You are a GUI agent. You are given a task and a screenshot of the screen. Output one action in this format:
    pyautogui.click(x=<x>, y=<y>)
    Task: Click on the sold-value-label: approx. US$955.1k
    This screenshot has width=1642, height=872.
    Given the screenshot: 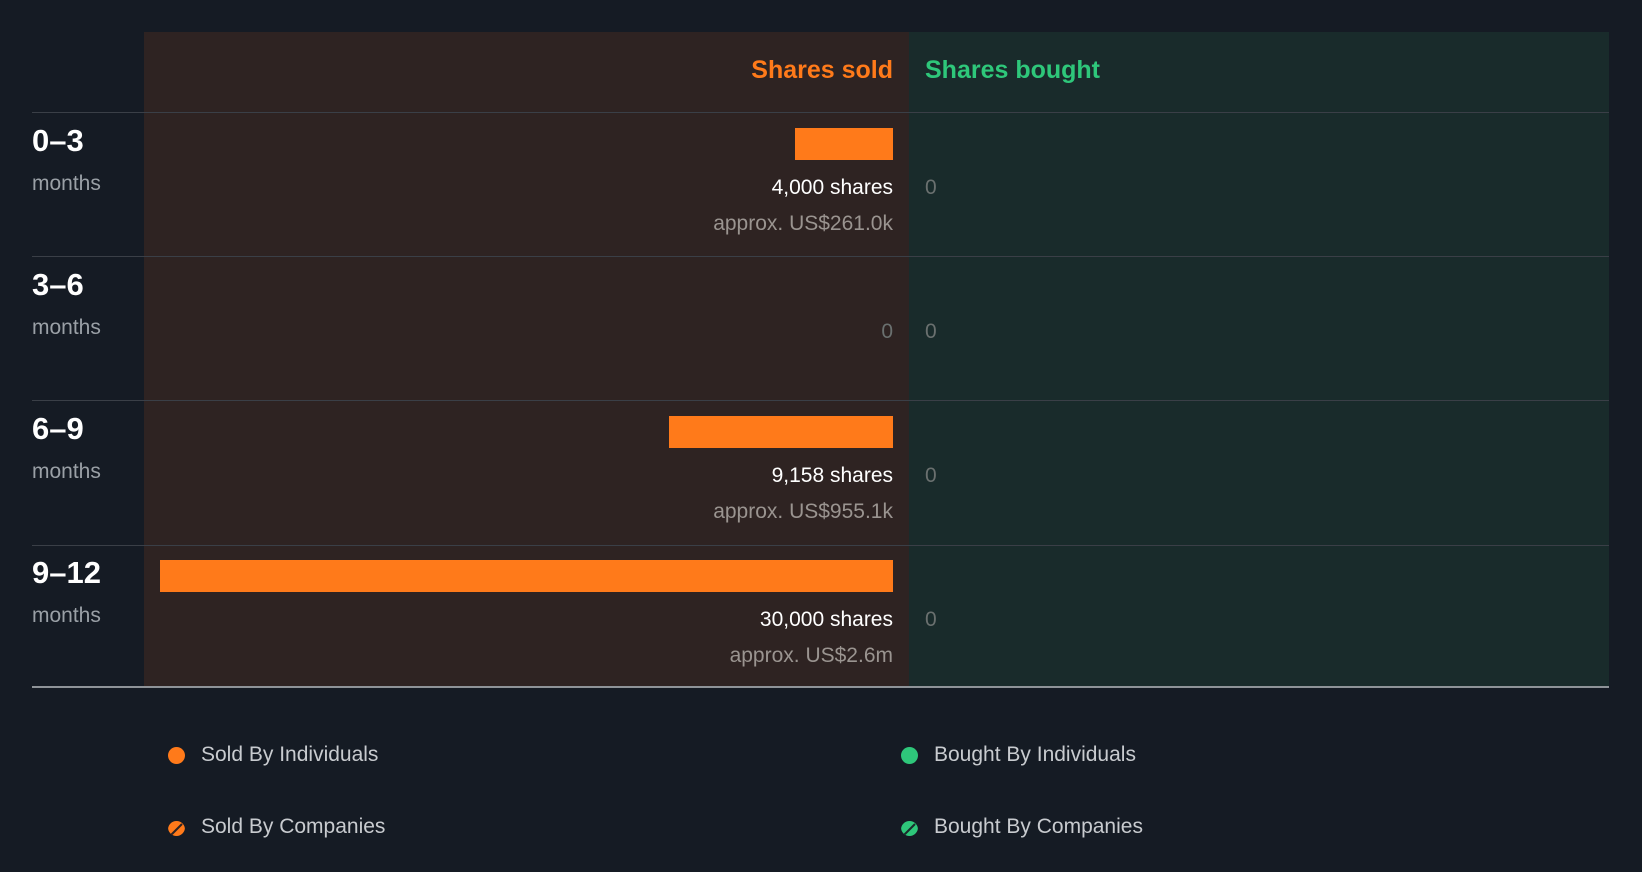 What is the action you would take?
    pyautogui.click(x=803, y=511)
    